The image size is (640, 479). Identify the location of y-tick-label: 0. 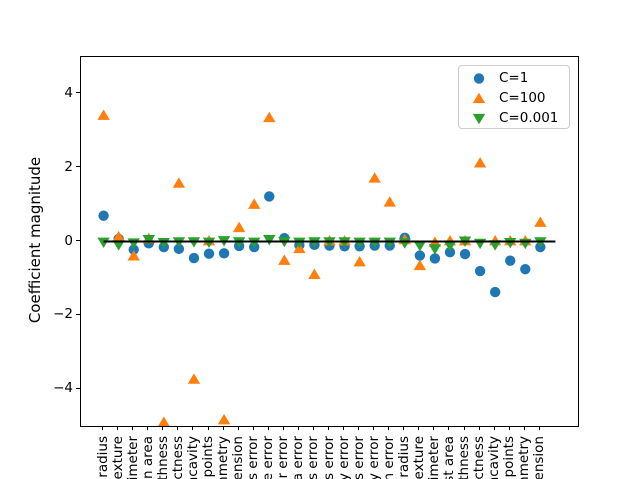
(68, 240).